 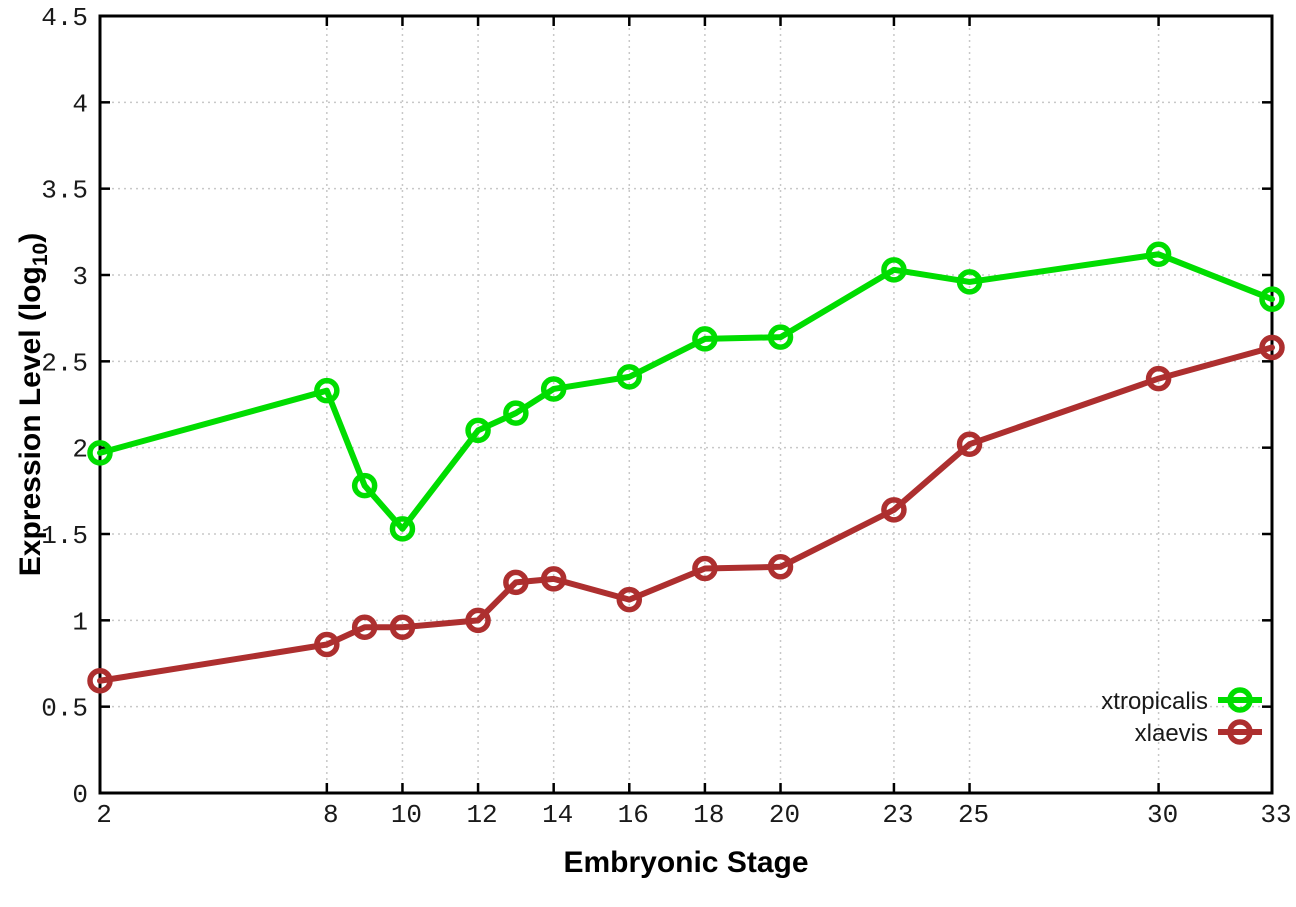 I want to click on x-axis-title: Embryonic Stage, so click(x=685, y=862).